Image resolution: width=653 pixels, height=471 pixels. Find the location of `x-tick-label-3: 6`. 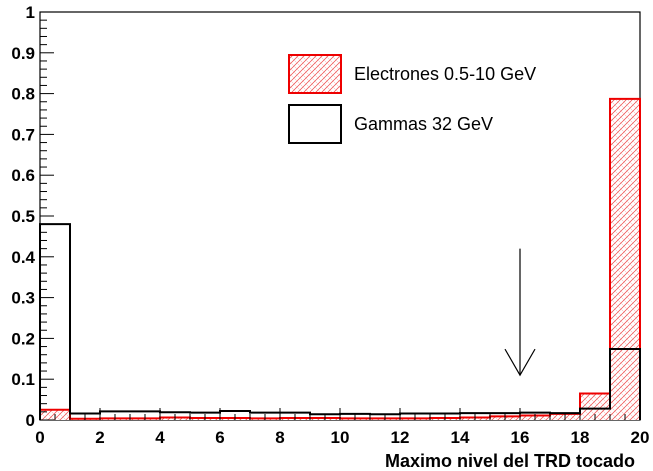

x-tick-label-3: 6 is located at coordinates (219, 437).